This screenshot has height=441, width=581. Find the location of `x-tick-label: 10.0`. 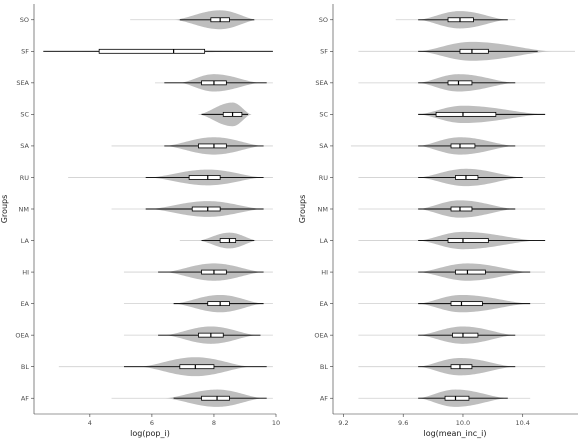

x-tick-label: 10.0 is located at coordinates (463, 423).